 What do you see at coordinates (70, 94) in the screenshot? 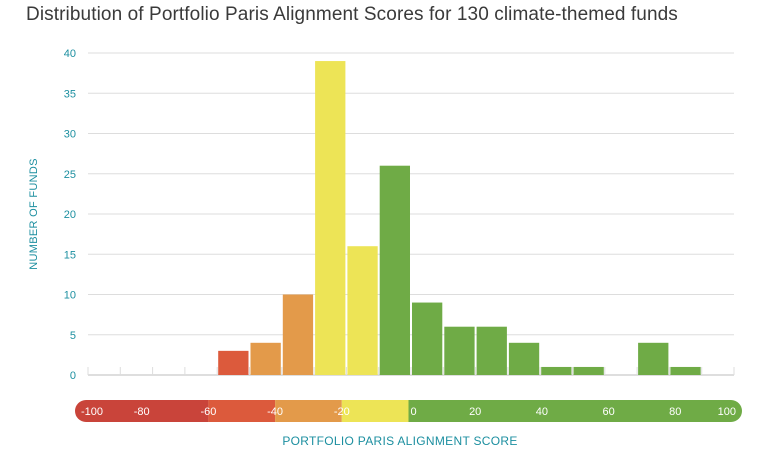
I see `y-tick-label: 35` at bounding box center [70, 94].